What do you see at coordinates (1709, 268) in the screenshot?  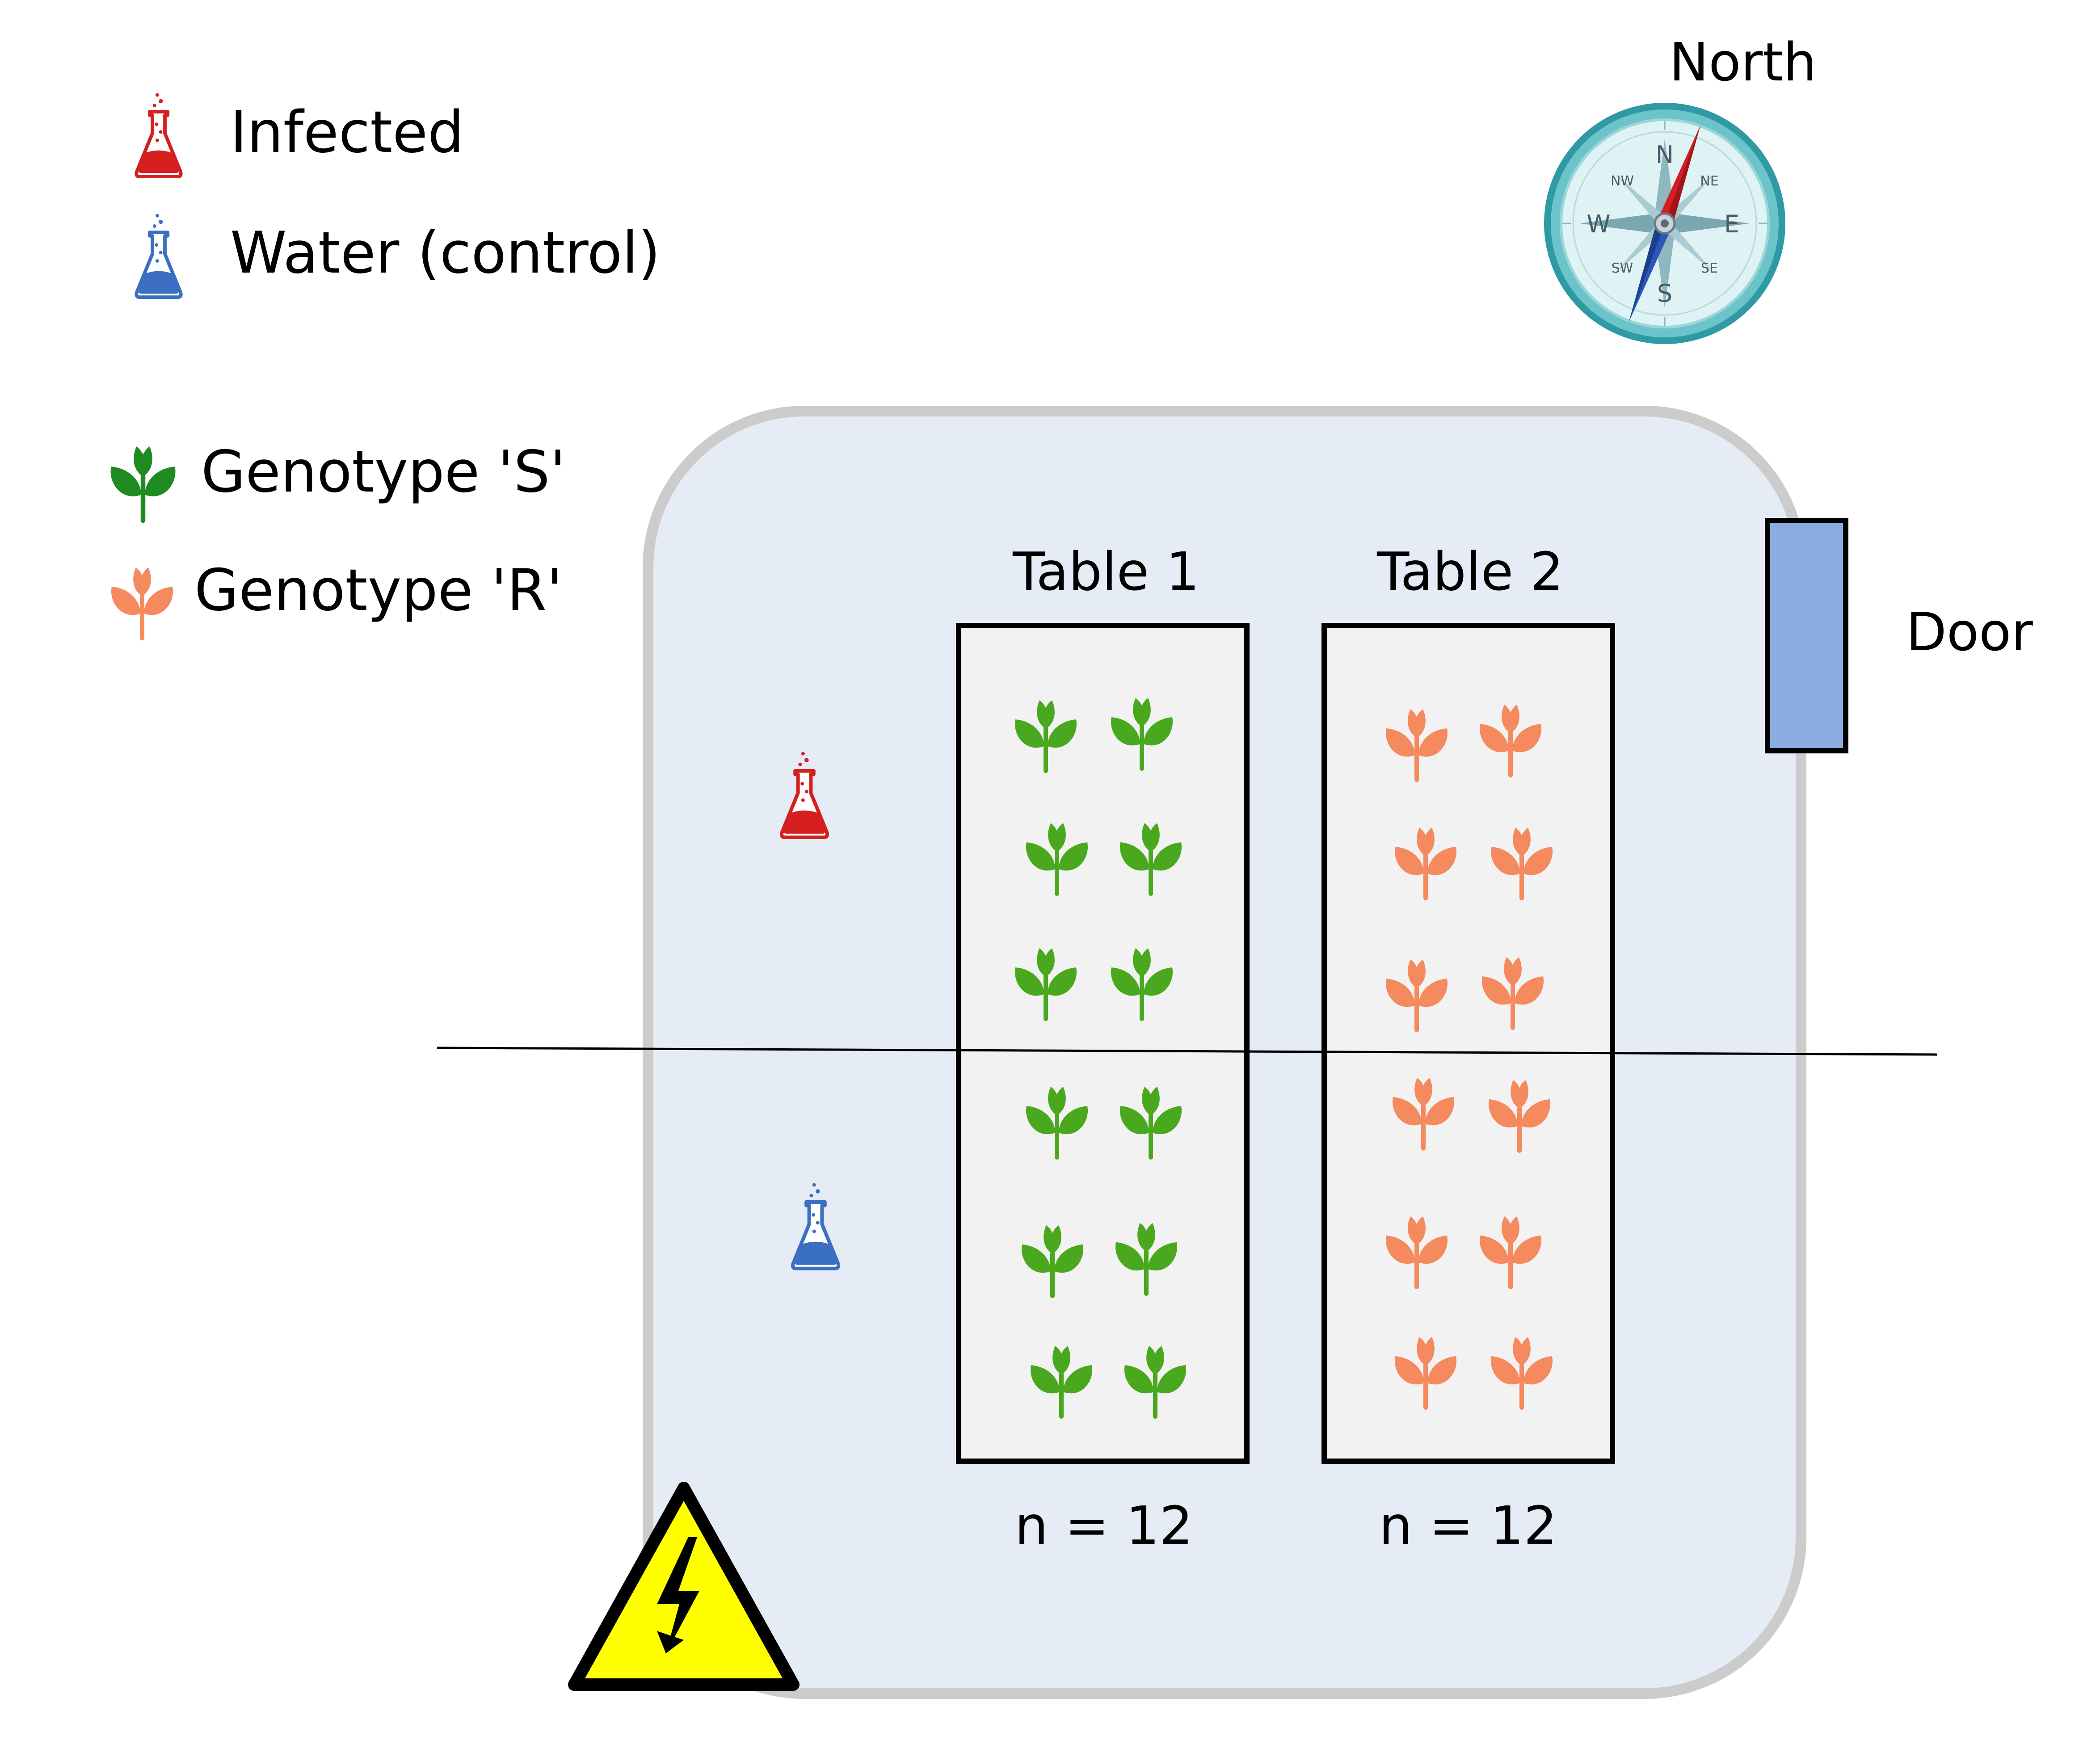 I see `compass-se-letter: SE` at bounding box center [1709, 268].